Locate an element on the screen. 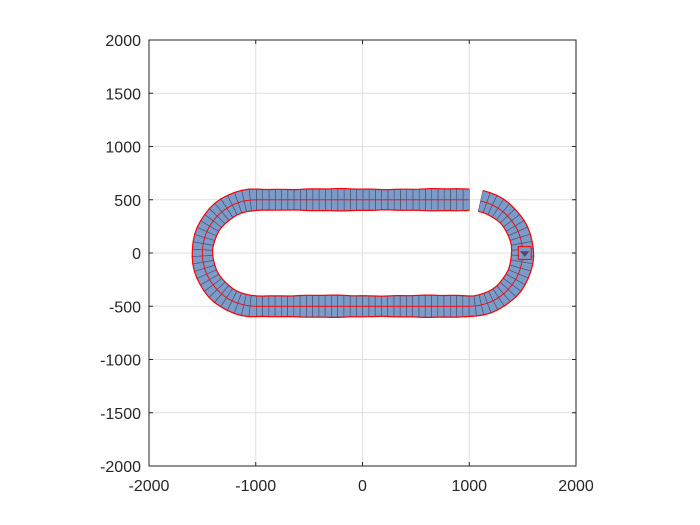 The width and height of the screenshot is (700, 525). y-tick-label: 2000 is located at coordinates (123, 41).